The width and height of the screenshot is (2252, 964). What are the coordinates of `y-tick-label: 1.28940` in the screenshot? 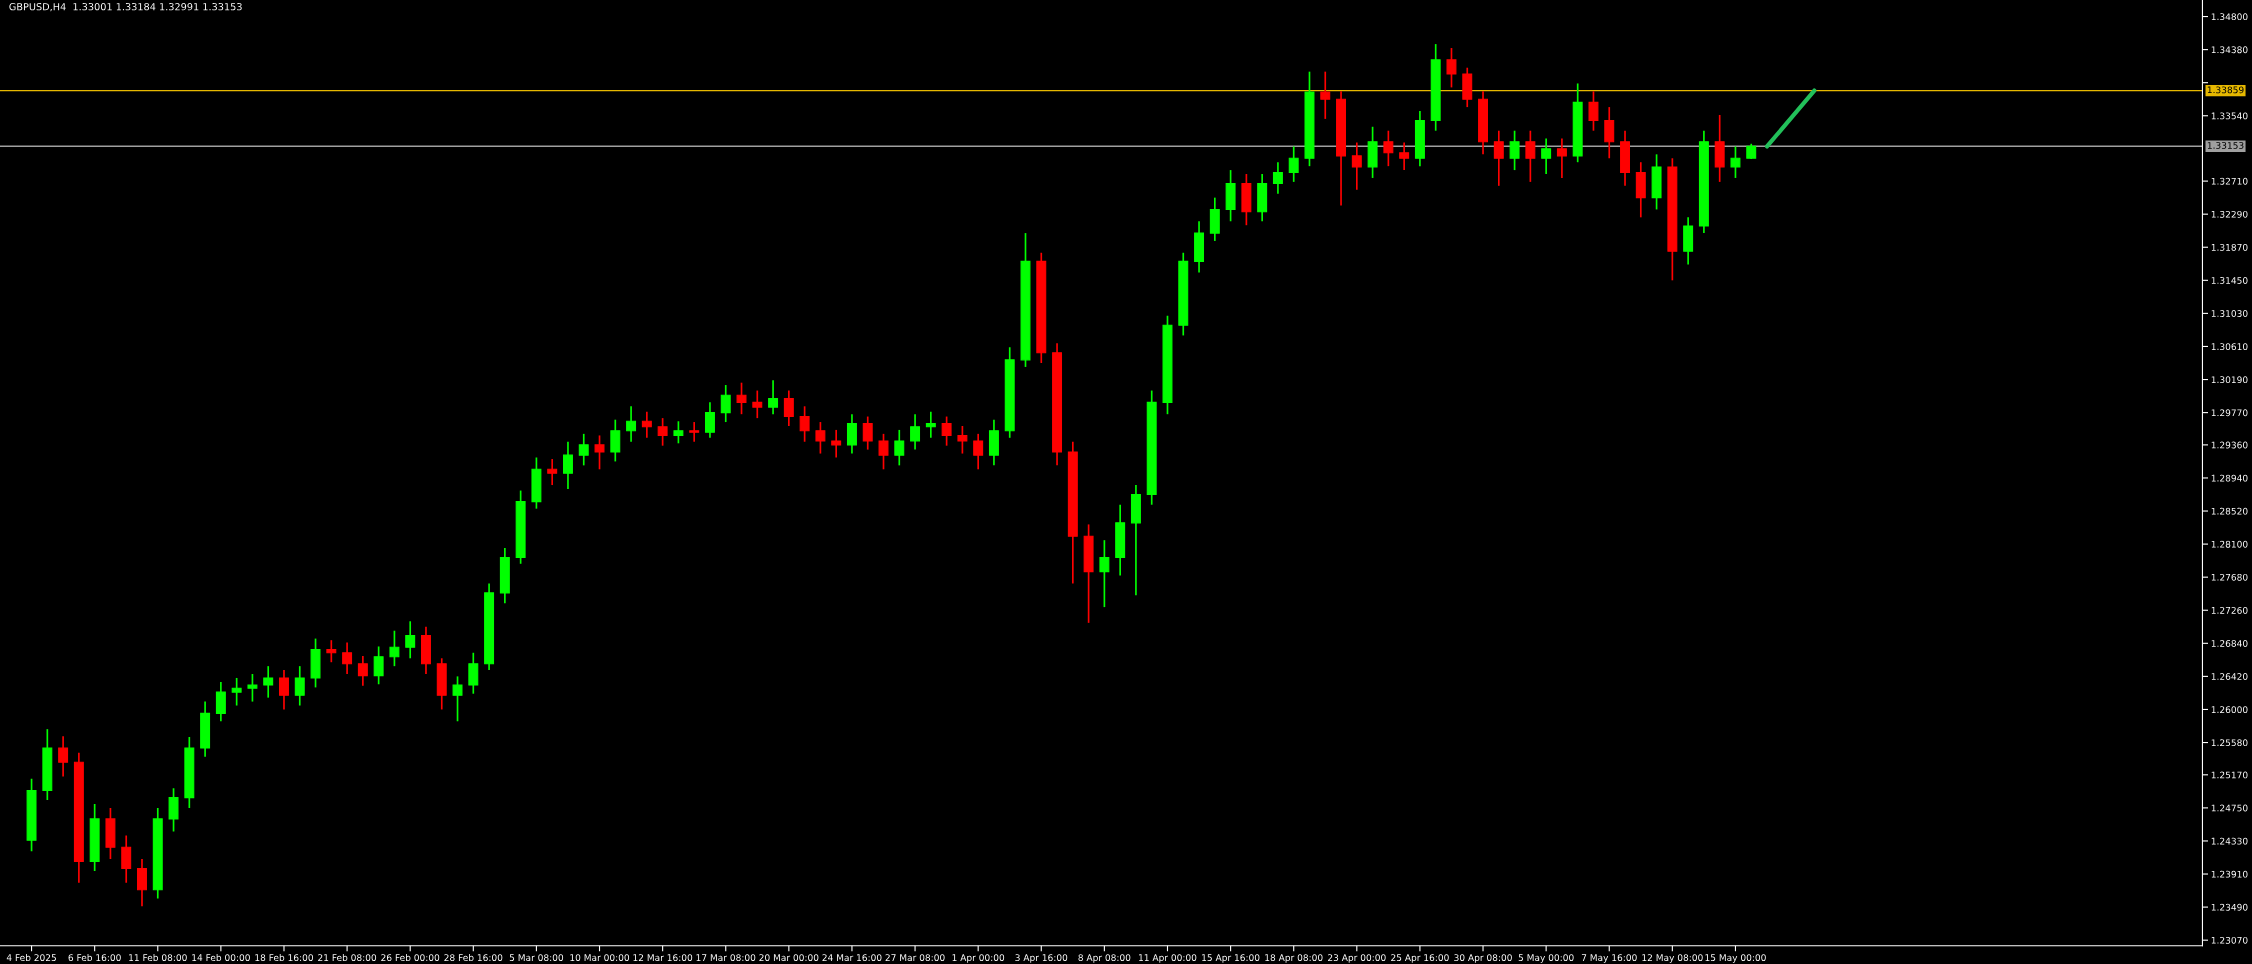 It's located at (2229, 478).